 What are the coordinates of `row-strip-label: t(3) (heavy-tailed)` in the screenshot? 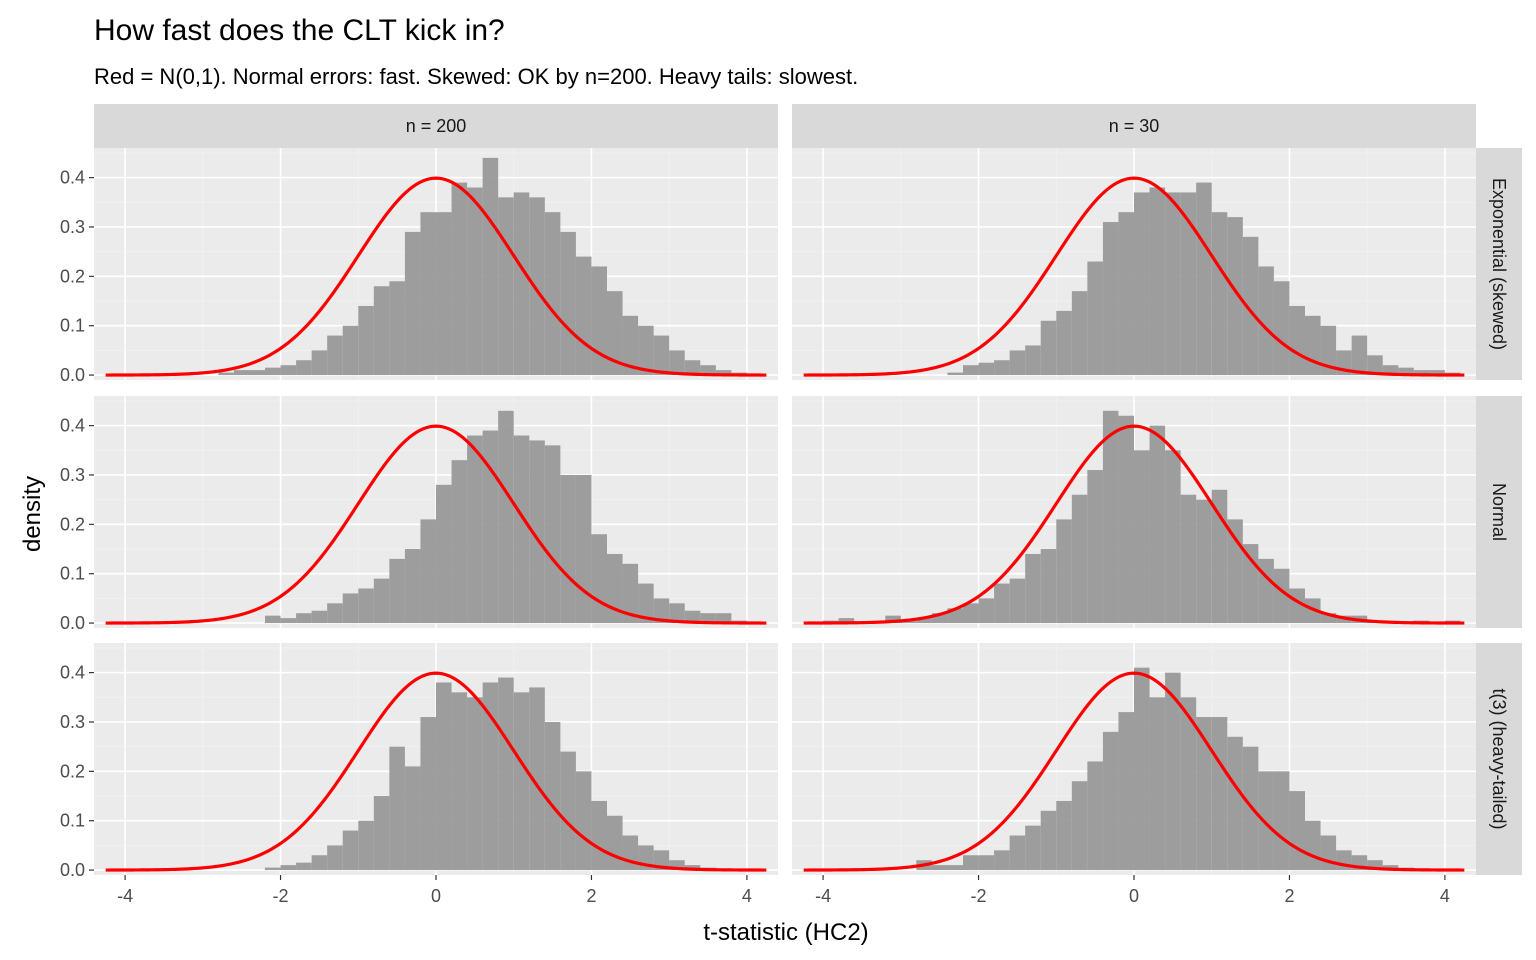 It's located at (1499, 758).